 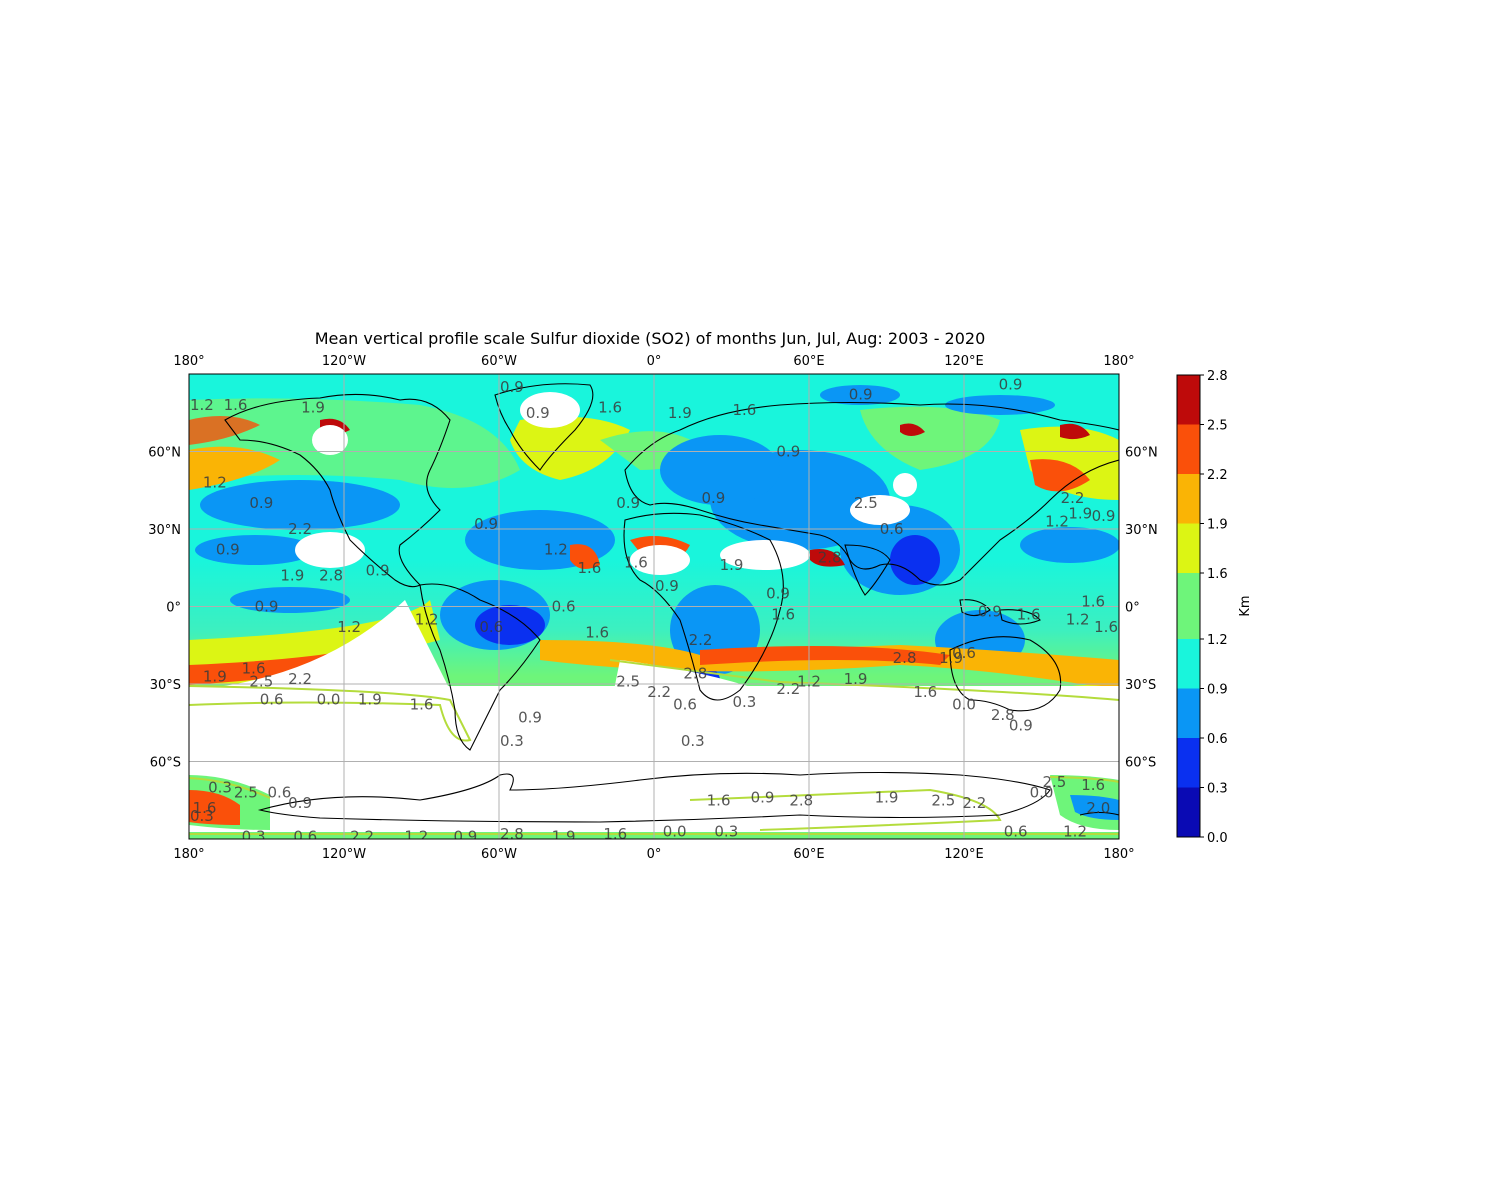 What do you see at coordinates (654, 854) in the screenshot?
I see `x-tick-label-bottom: 0°` at bounding box center [654, 854].